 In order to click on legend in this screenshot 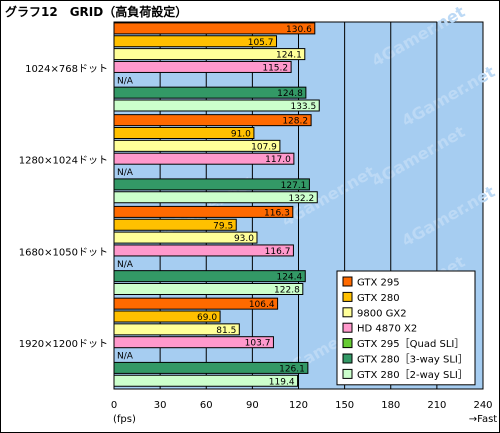, I will do `click(406, 328)`.